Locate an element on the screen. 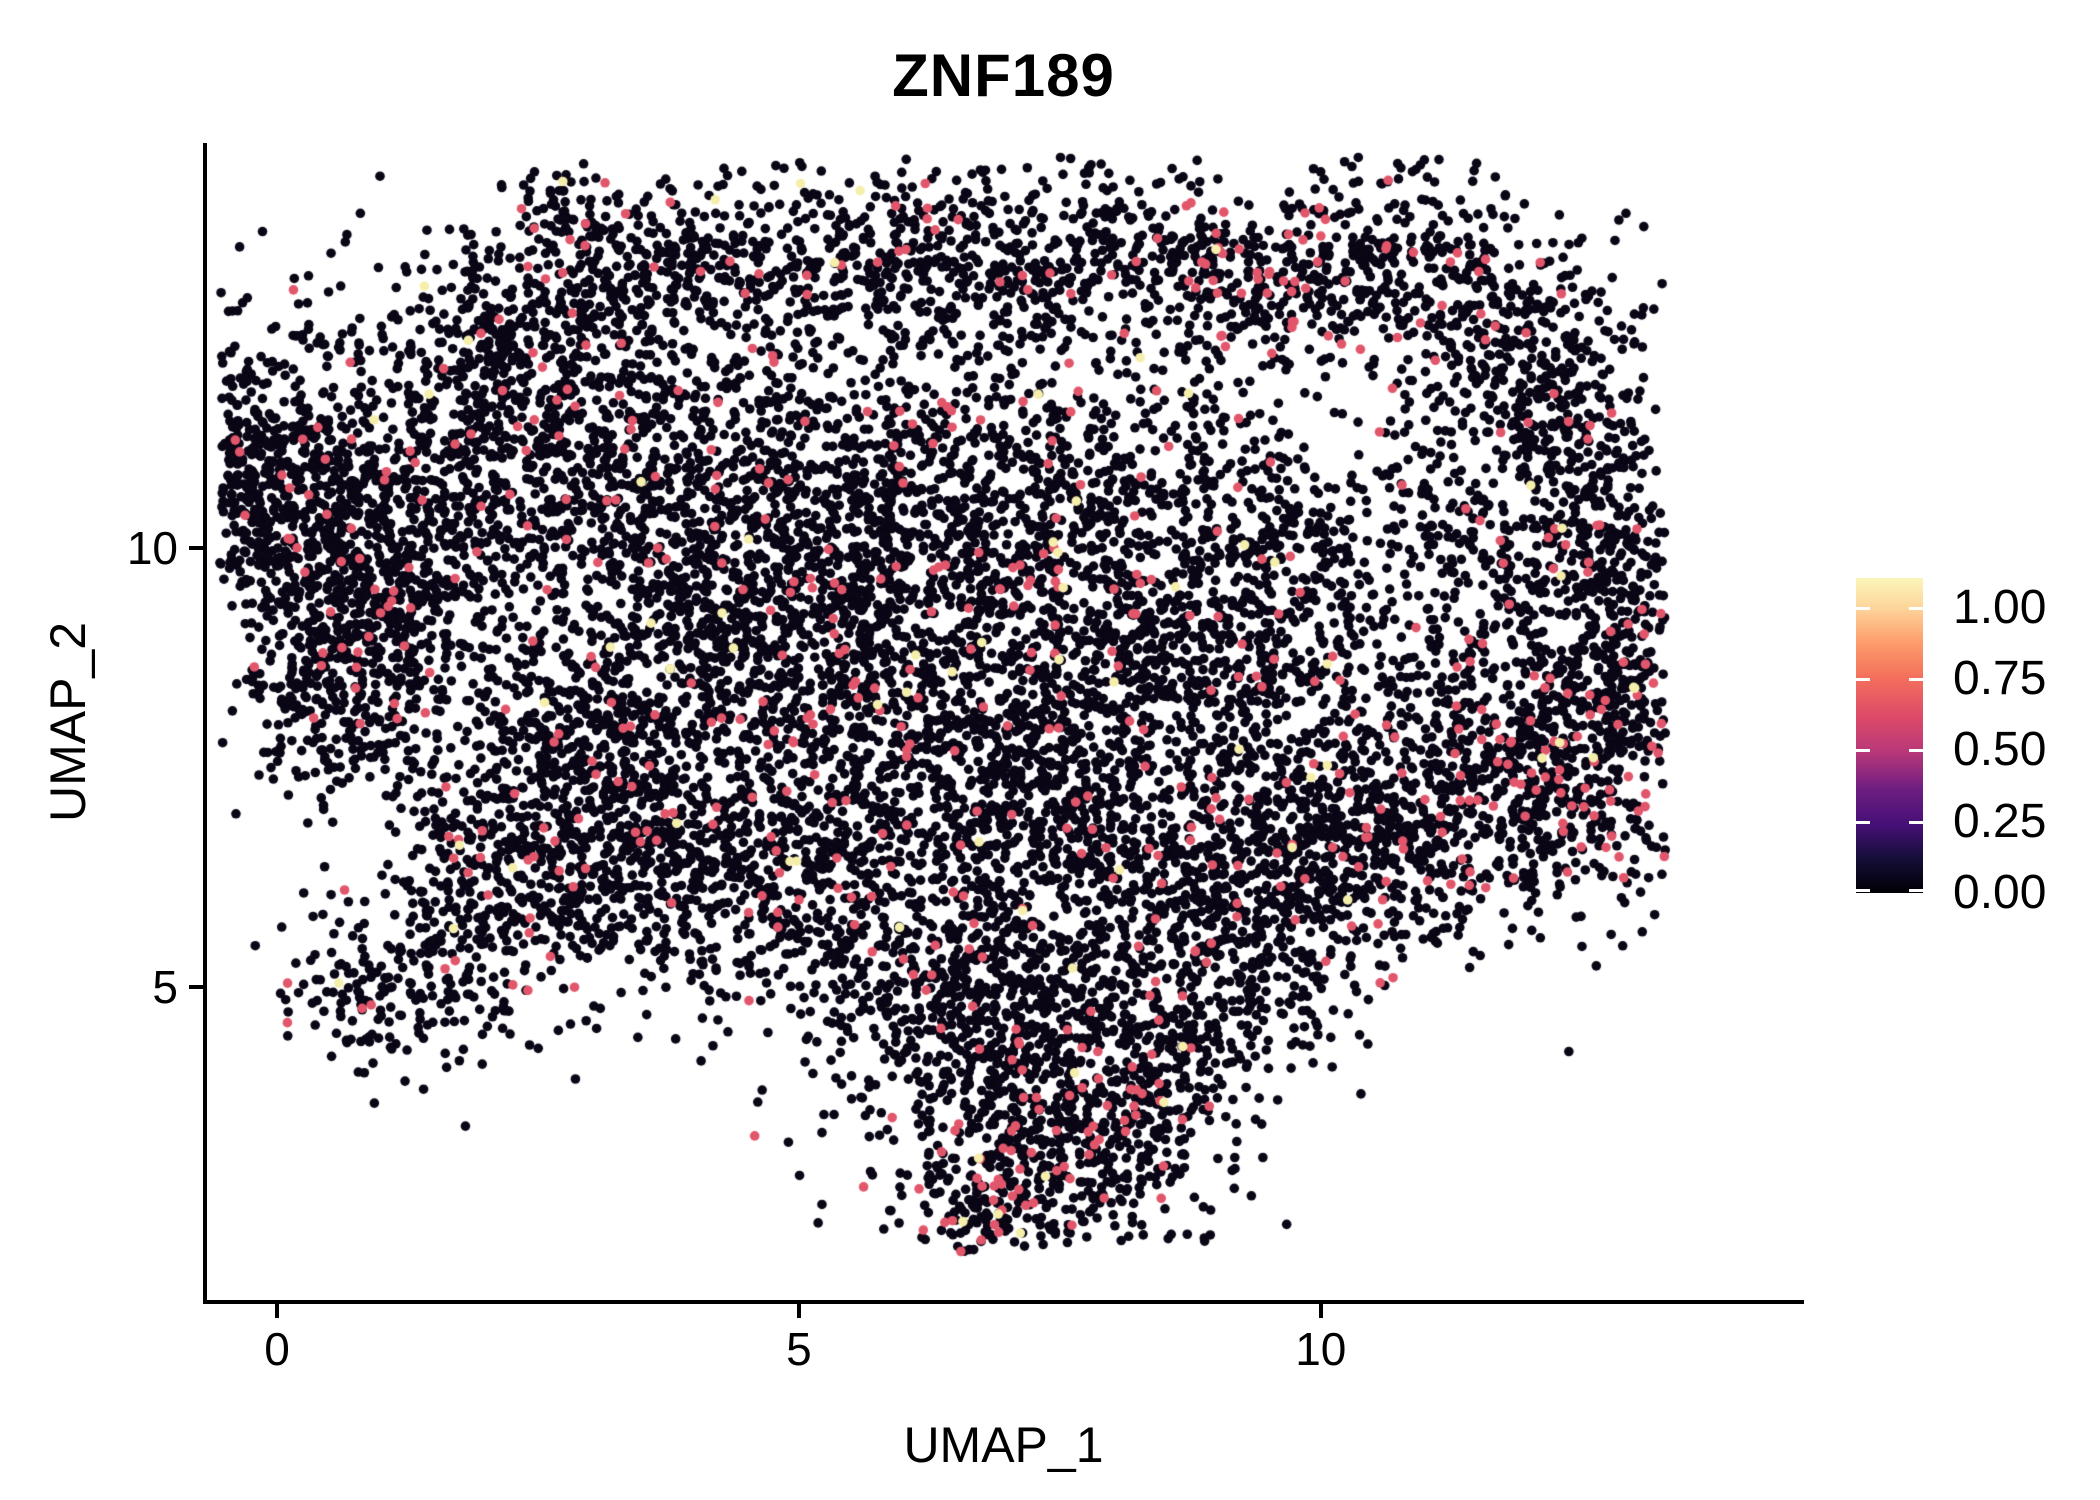 This screenshot has height=1500, width=2100. y-tick-label: 5 is located at coordinates (165, 986).